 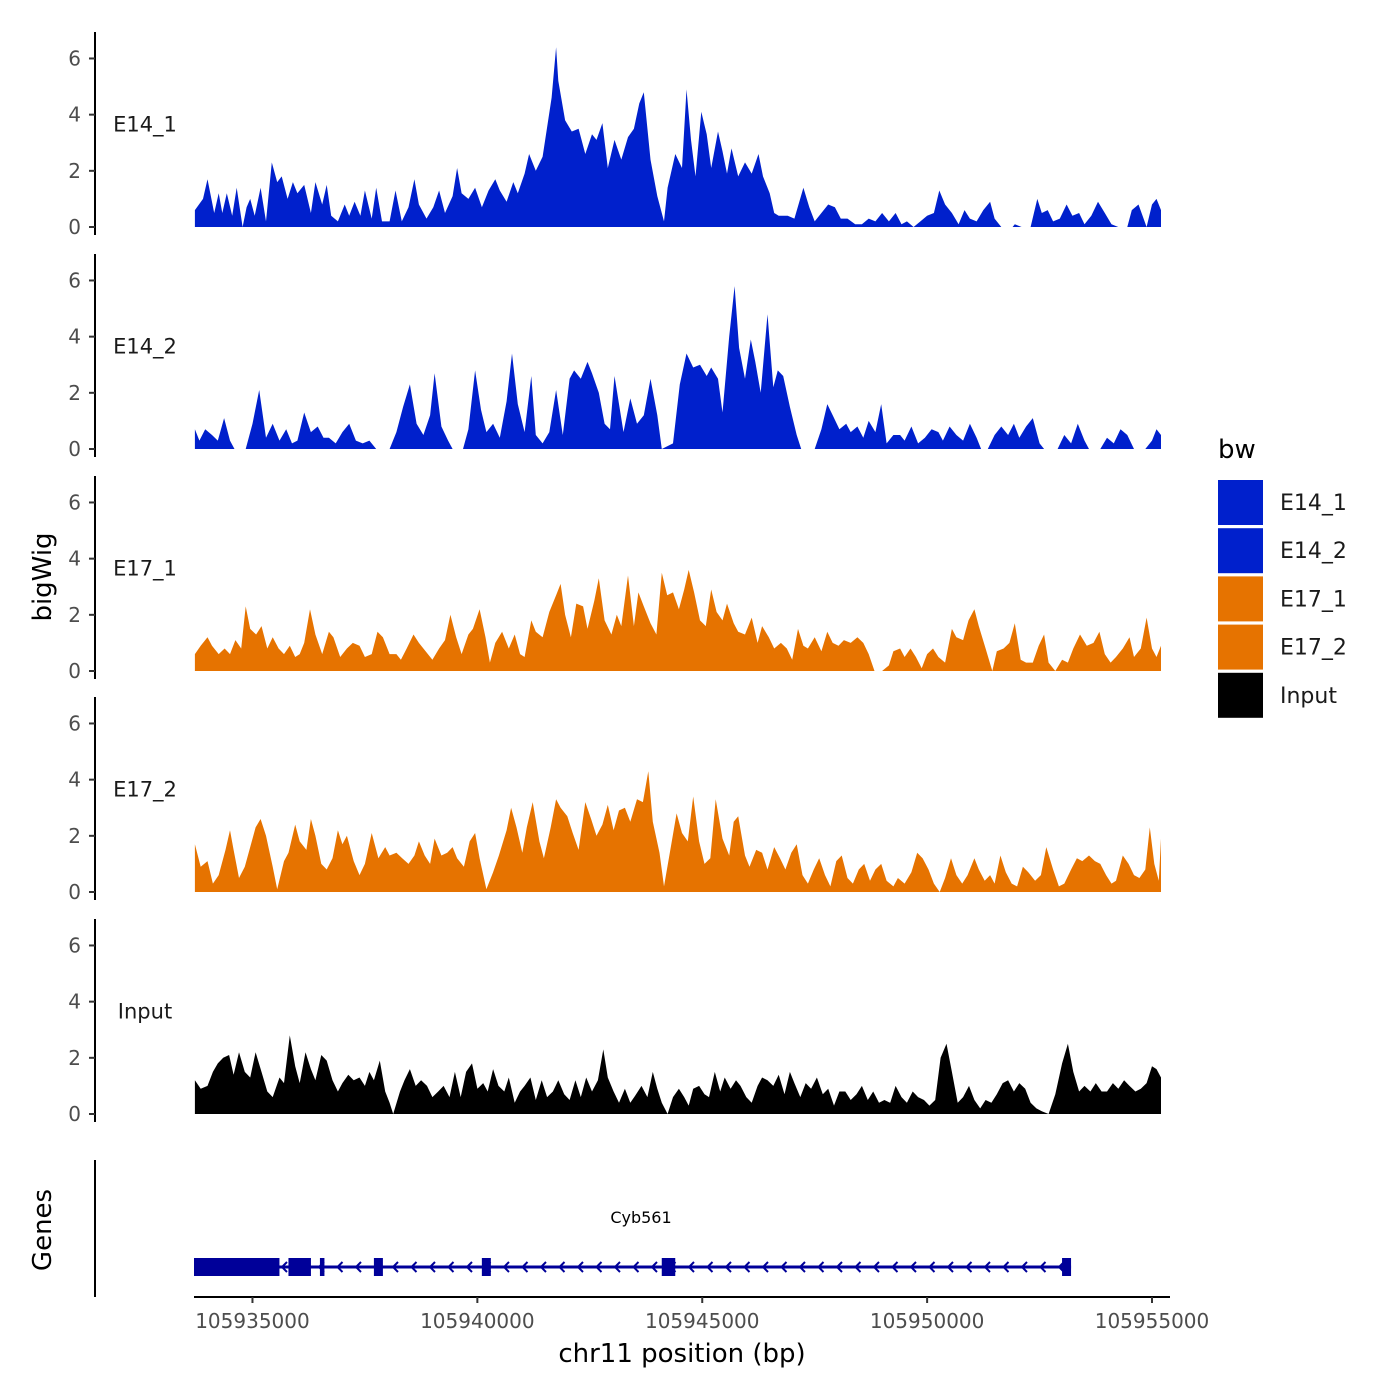 What do you see at coordinates (640, 1217) in the screenshot?
I see `gene-name-label: Cyb561` at bounding box center [640, 1217].